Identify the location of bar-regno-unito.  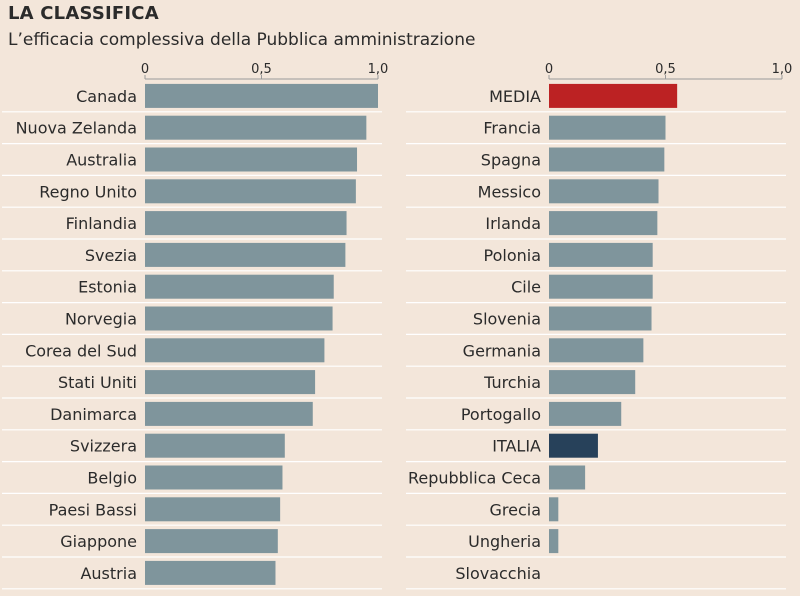
(250, 191).